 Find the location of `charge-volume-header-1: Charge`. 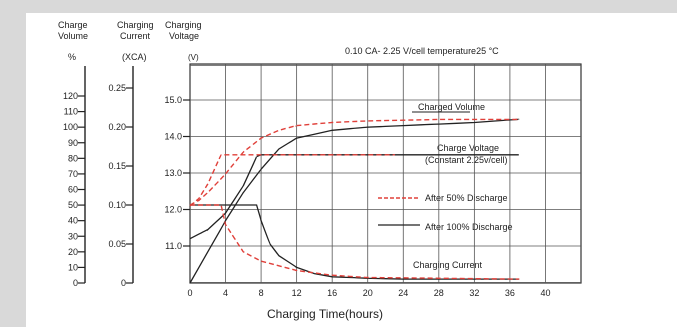

charge-volume-header-1: Charge is located at coordinates (73, 25).